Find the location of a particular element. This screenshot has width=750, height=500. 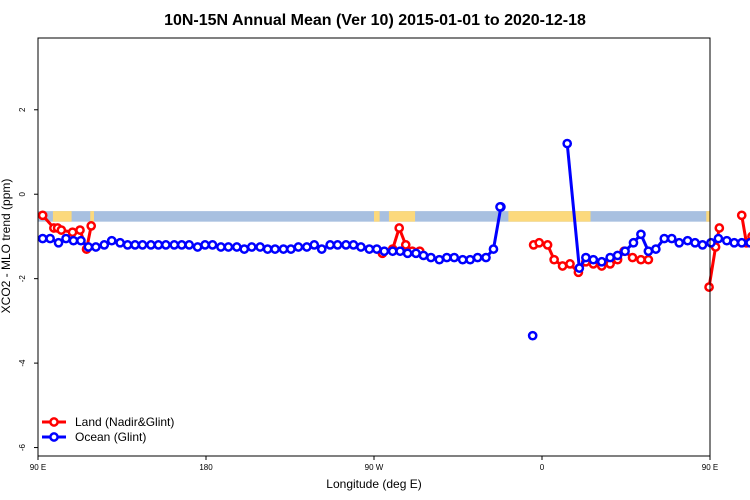

y-tick-label: -4 is located at coordinates (22, 363).